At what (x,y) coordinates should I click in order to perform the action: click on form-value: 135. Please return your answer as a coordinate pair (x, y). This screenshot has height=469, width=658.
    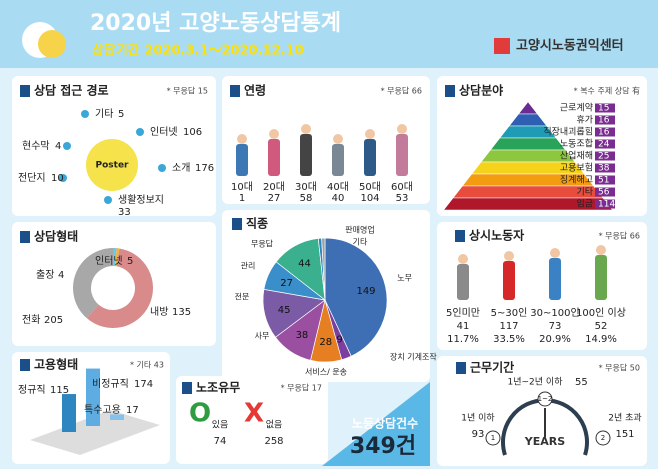
    Looking at the image, I should click on (181, 312).